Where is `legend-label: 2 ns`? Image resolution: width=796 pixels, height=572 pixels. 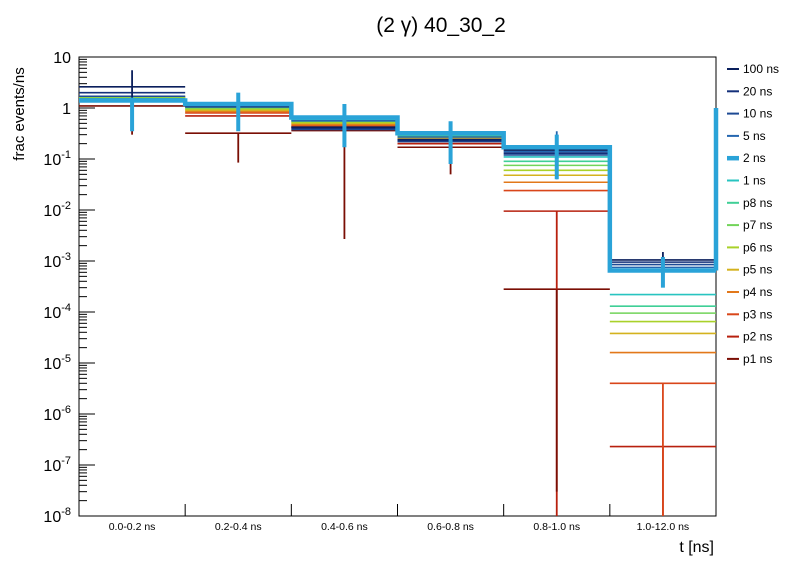
legend-label: 2 ns is located at coordinates (754, 158).